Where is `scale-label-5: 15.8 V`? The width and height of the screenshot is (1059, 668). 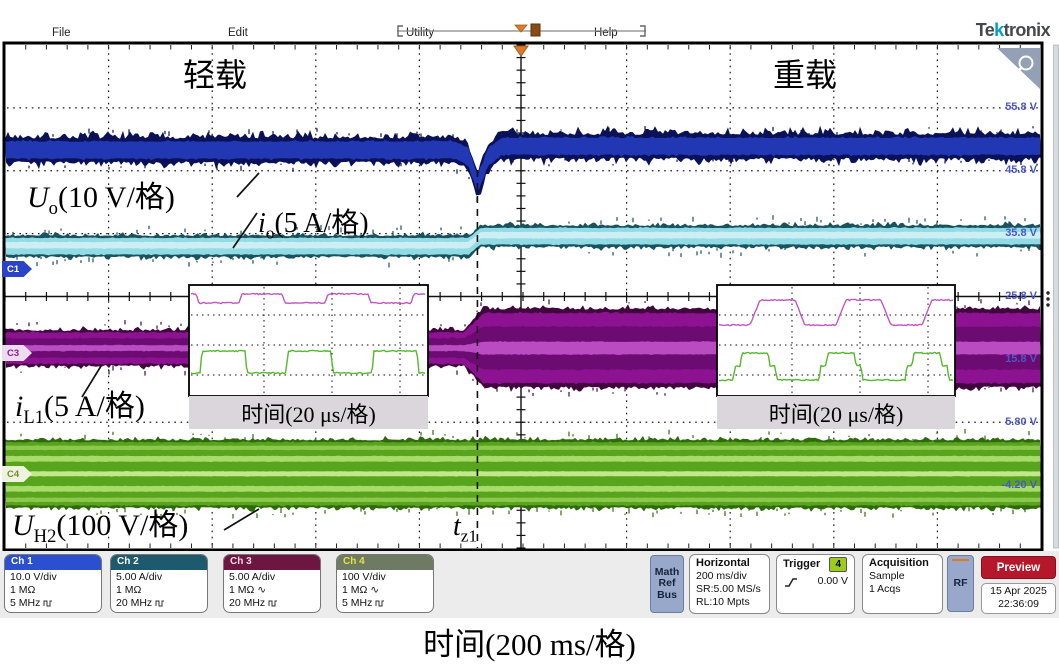 scale-label-5: 15.8 V is located at coordinates (1021, 359).